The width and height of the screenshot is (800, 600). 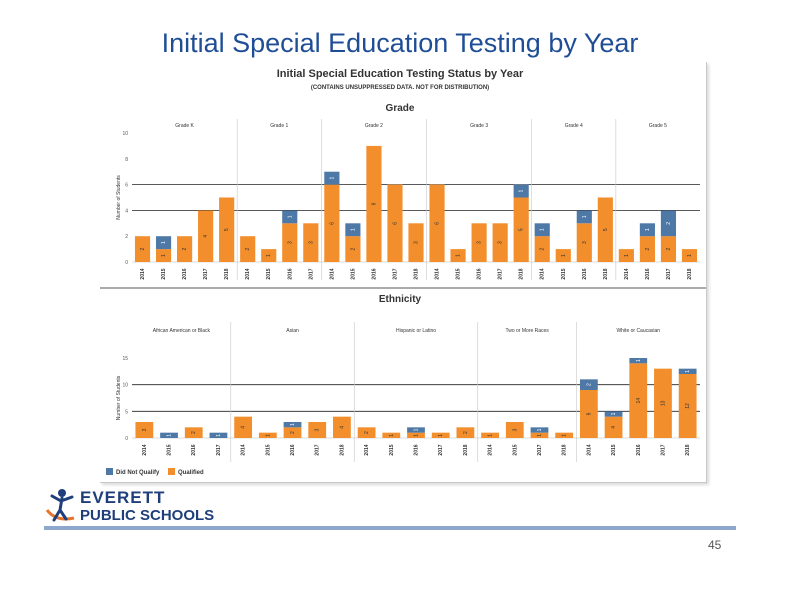 What do you see at coordinates (589, 413) in the screenshot?
I see `ethnicity-bar-label-qualified: 9` at bounding box center [589, 413].